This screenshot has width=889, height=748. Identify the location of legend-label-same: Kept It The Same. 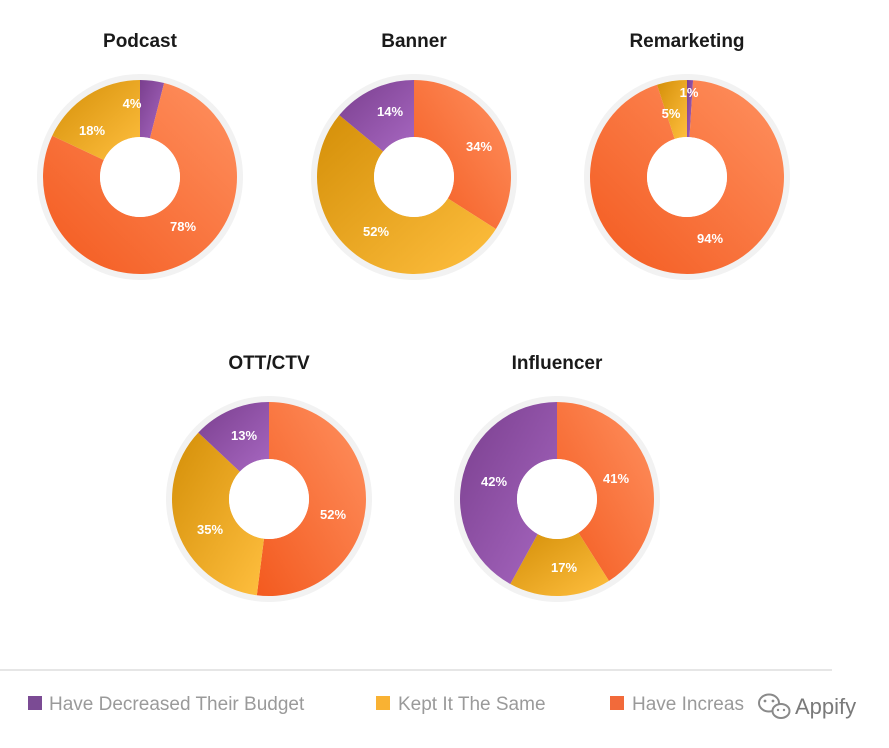
(472, 704).